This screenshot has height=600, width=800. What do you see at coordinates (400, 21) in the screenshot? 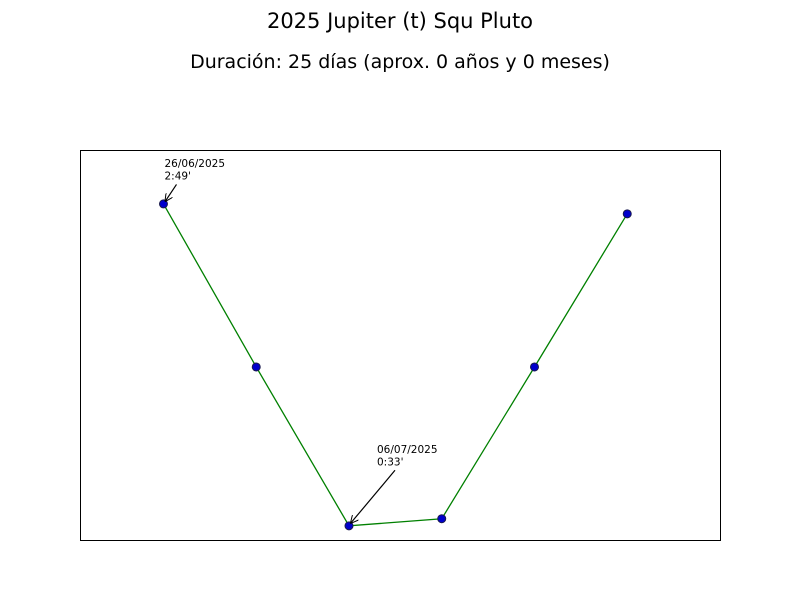
I see `chart-title: 2025 Jupiter (t) Squ Pluto` at bounding box center [400, 21].